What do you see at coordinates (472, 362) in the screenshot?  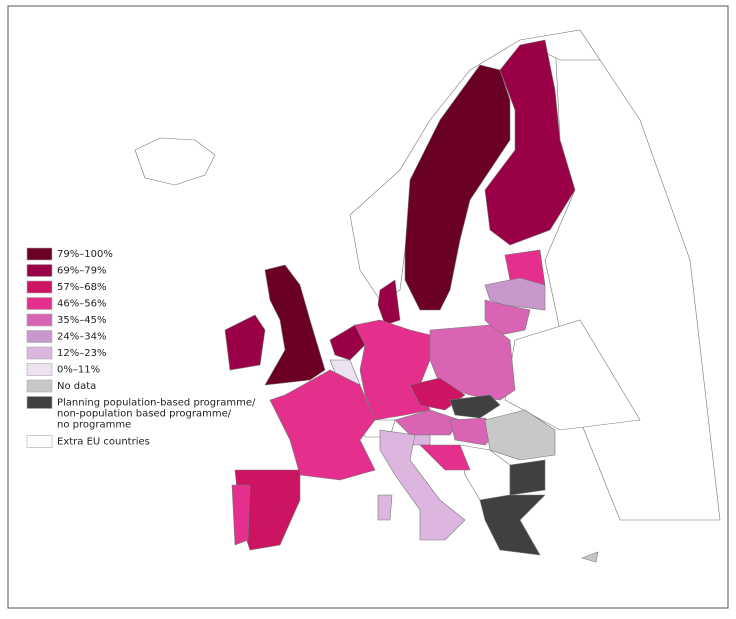 I see `poland` at bounding box center [472, 362].